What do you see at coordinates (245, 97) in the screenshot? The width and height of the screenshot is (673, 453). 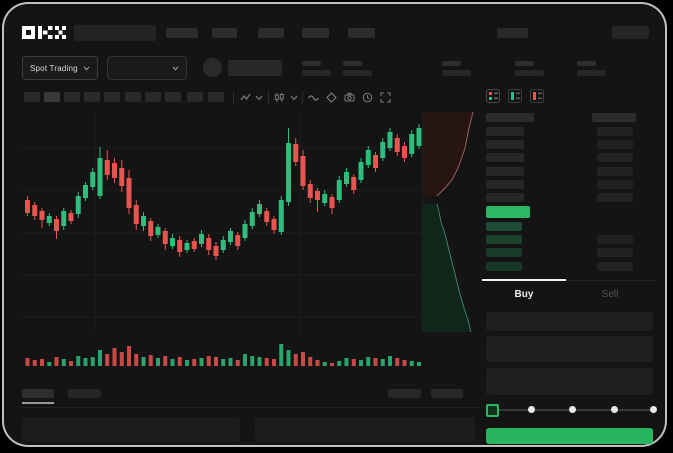 I see `zigzag-line-style-icon` at bounding box center [245, 97].